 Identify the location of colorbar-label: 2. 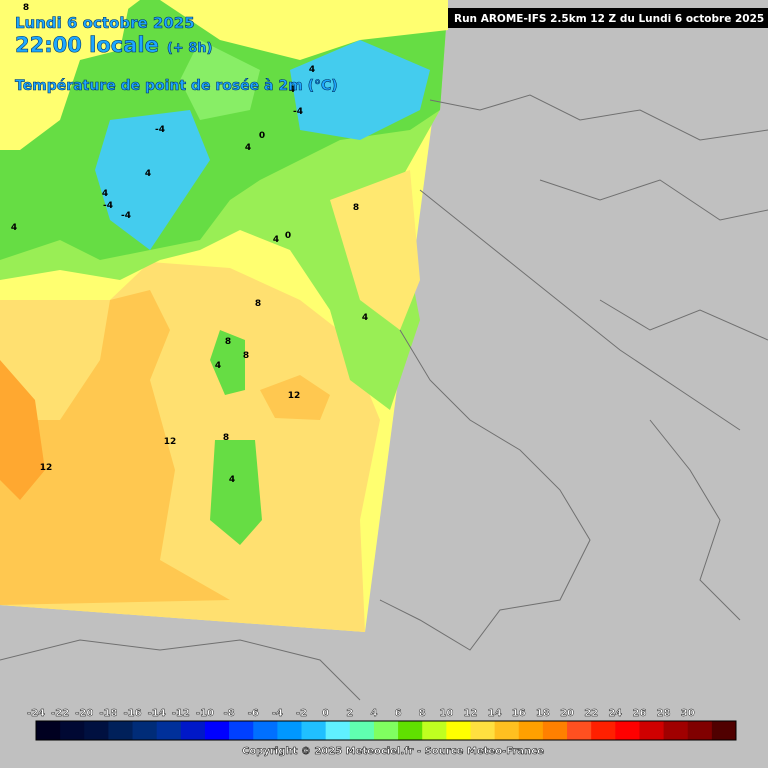
(349, 713).